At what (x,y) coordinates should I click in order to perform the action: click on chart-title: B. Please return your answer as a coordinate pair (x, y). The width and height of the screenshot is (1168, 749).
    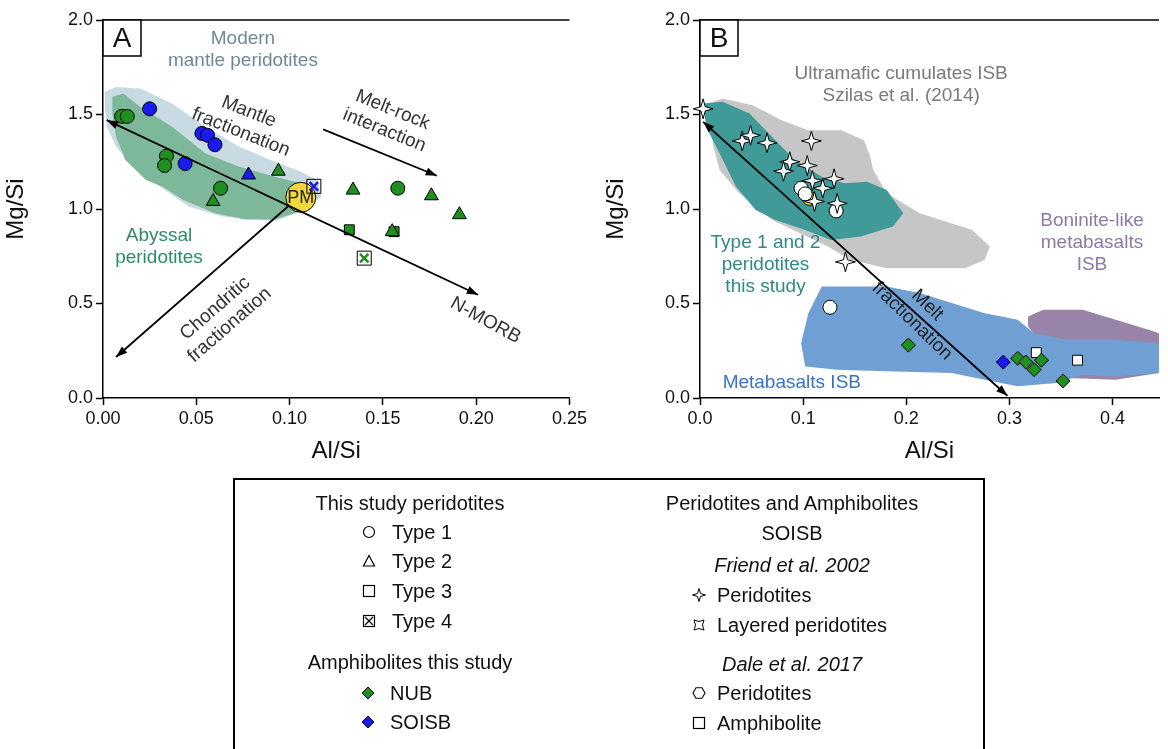
    Looking at the image, I should click on (719, 37).